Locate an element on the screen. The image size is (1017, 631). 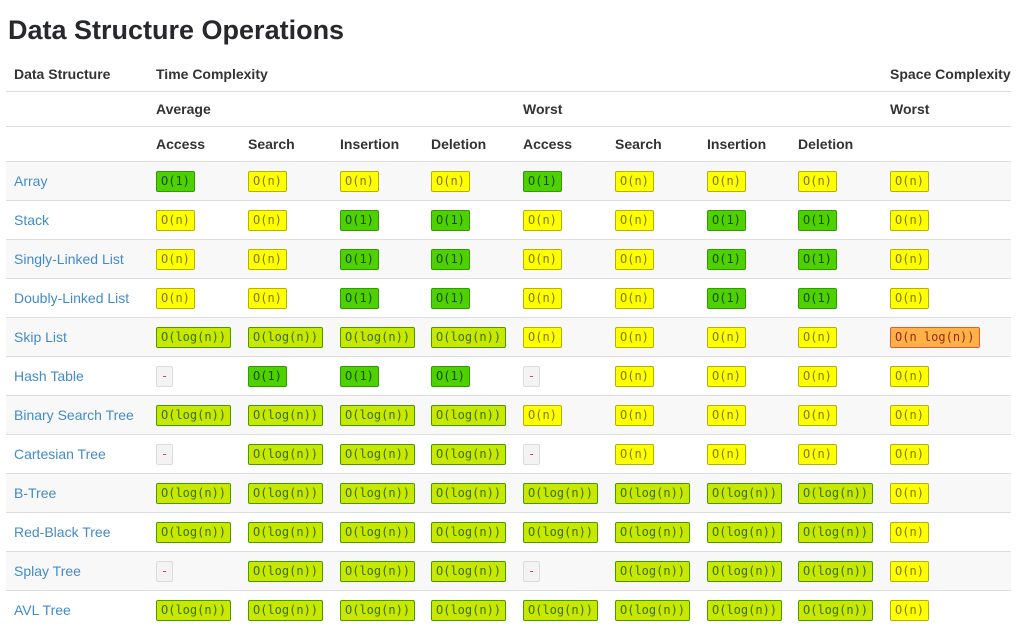
data-structure-link-hash-table: Hash Table is located at coordinates (49, 376).